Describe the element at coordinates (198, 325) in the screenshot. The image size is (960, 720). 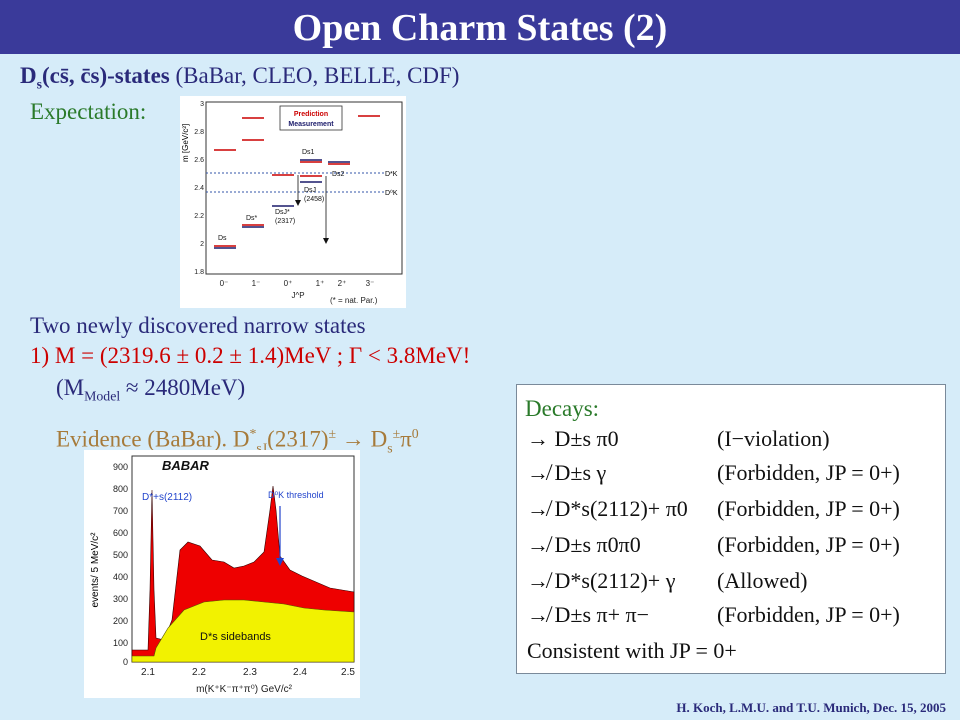
I see `discovery-line: Two newly discovered narrow states` at that location.